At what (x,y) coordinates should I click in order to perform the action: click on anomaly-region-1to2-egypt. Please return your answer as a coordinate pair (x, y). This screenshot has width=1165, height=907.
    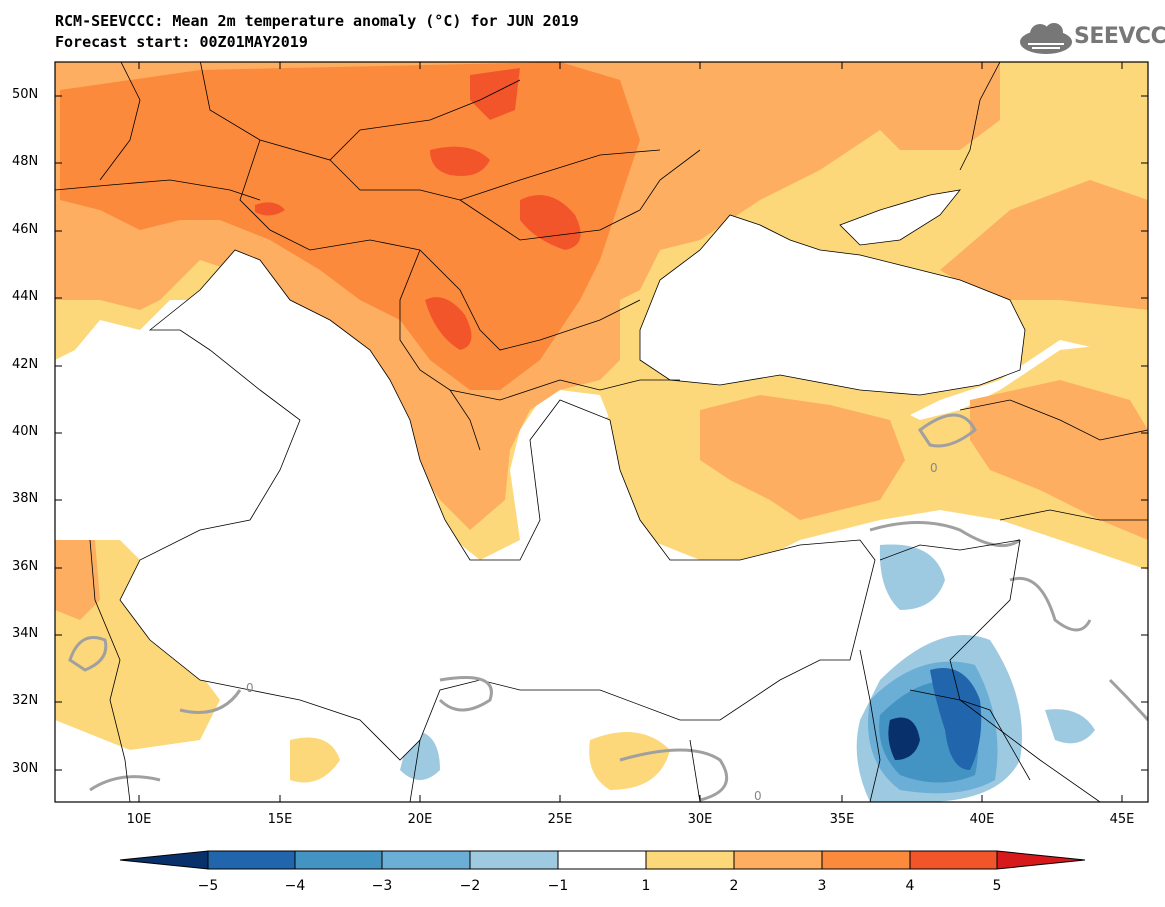
    Looking at the image, I should click on (629, 761).